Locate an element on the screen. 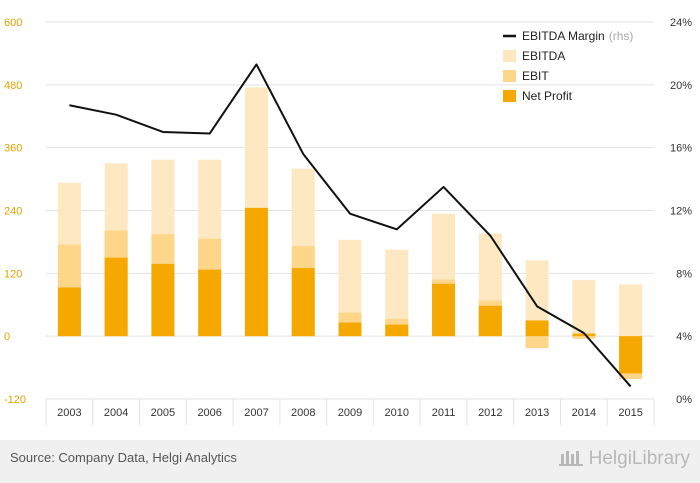 The image size is (700, 483). y-left-tick-label: 240 is located at coordinates (13, 212).